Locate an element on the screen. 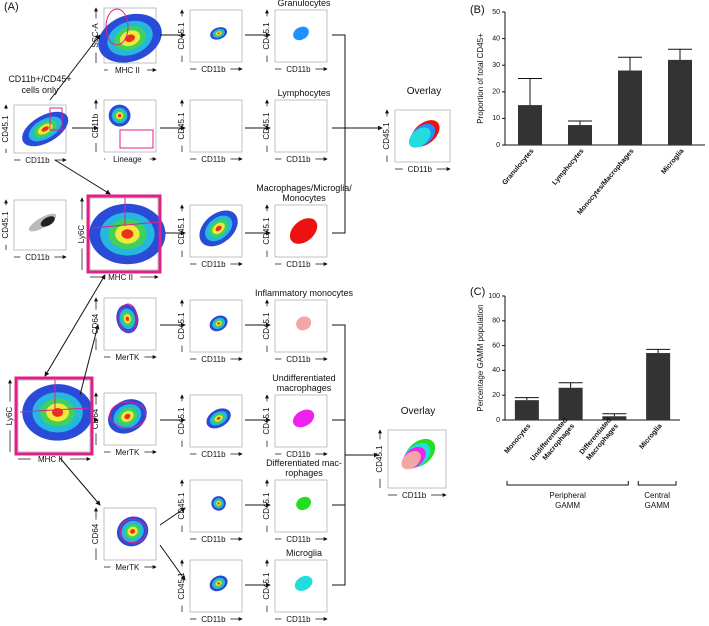 This screenshot has width=709, height=626. y-tick-label: 30 is located at coordinates (496, 65).